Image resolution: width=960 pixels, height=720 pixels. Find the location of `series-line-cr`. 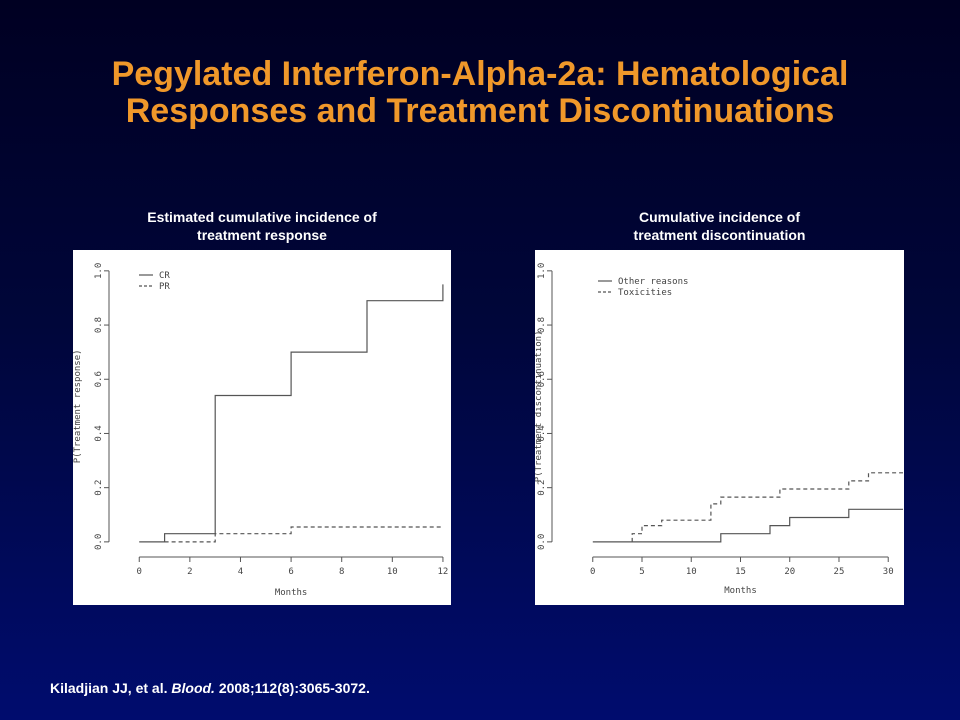

series-line-cr is located at coordinates (291, 413).